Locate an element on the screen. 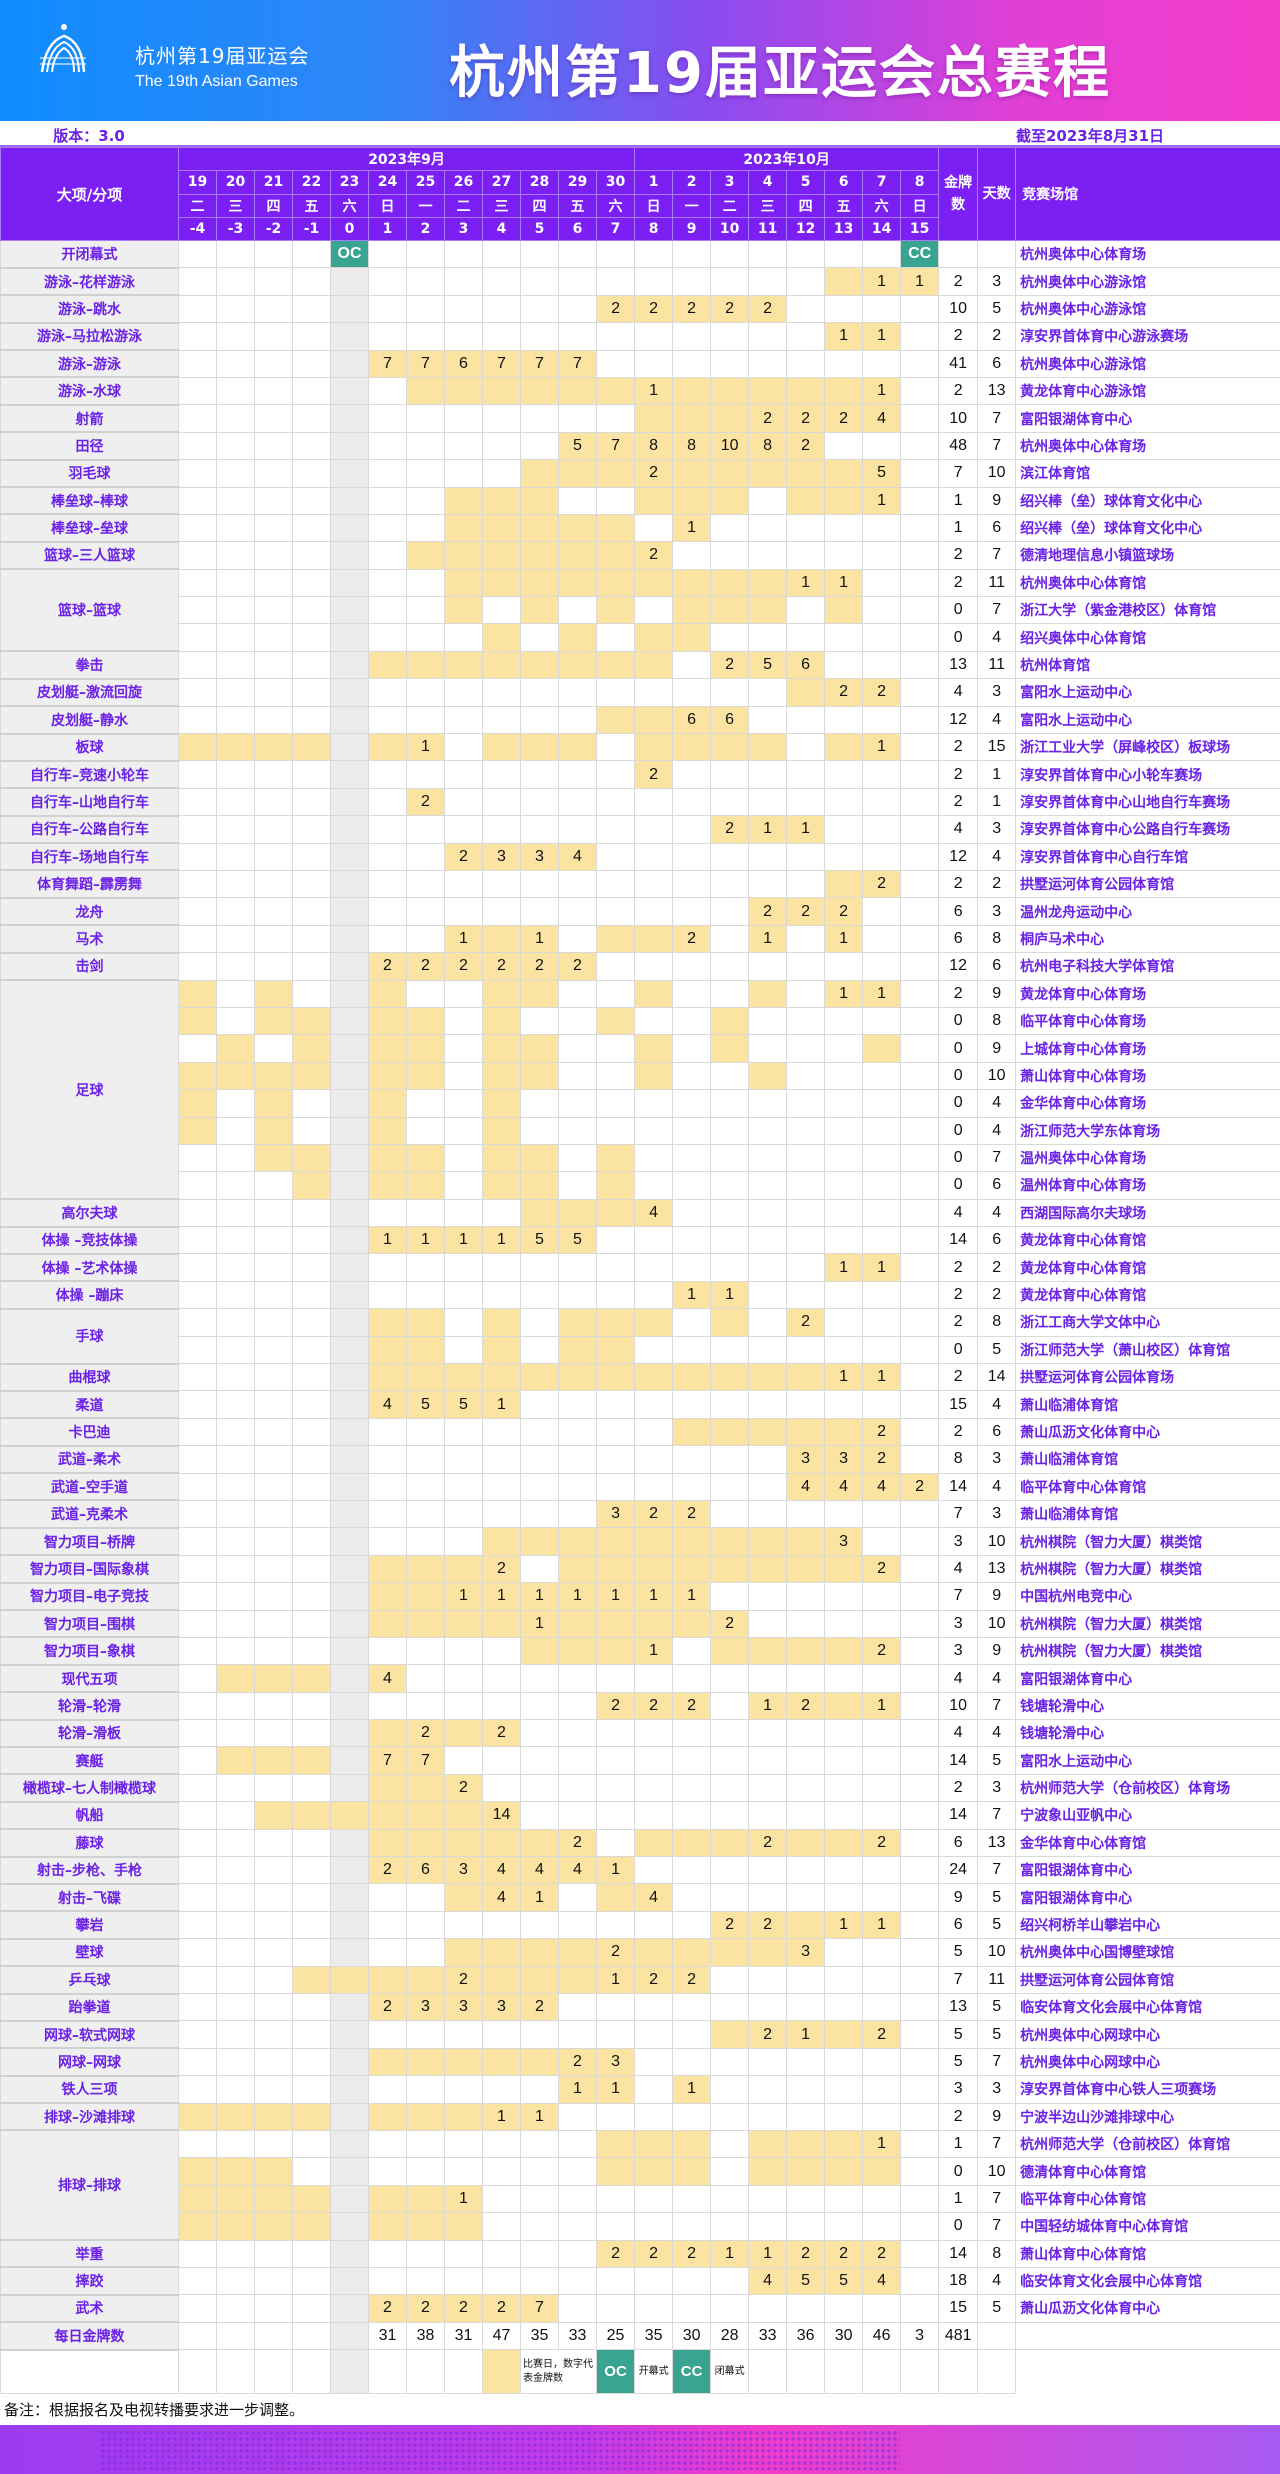 The image size is (1280, 2474). day-number-header: 7 is located at coordinates (615, 229).